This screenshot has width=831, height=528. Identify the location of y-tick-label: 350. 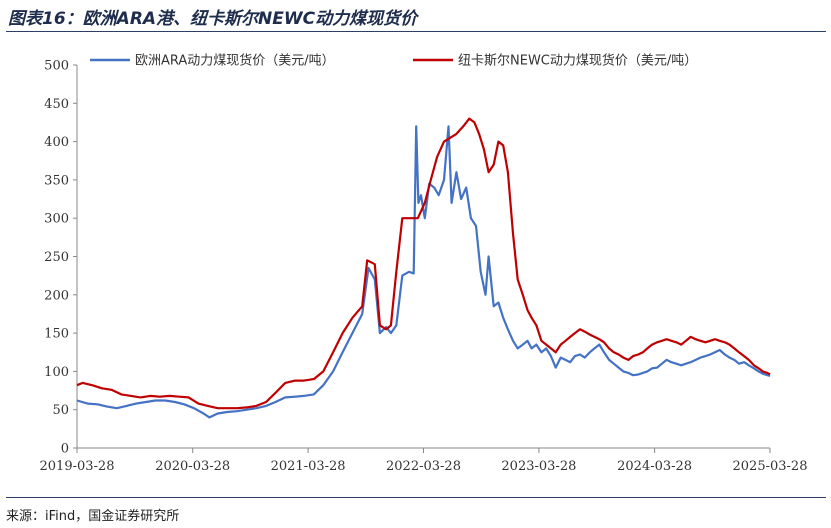
(56, 180).